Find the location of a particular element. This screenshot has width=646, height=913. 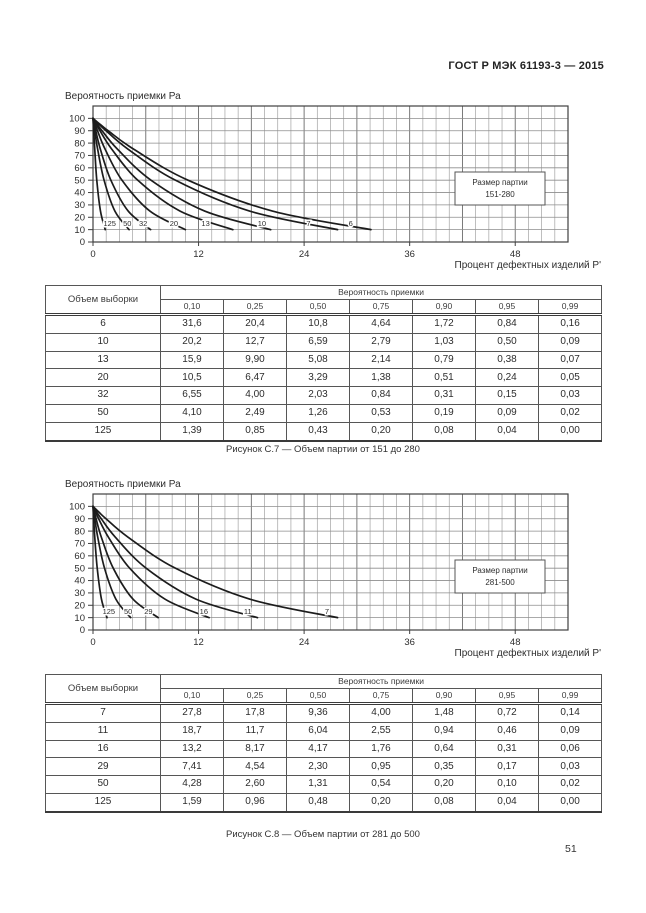

percent-defective-cell: 2,55 is located at coordinates (381, 731).